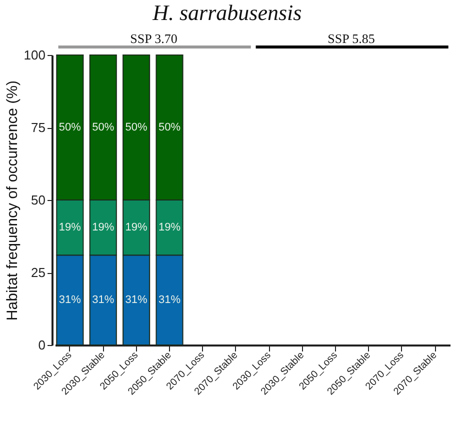 The image size is (462, 436). Describe the element at coordinates (38, 200) in the screenshot. I see `y-tick-label: 50` at that location.